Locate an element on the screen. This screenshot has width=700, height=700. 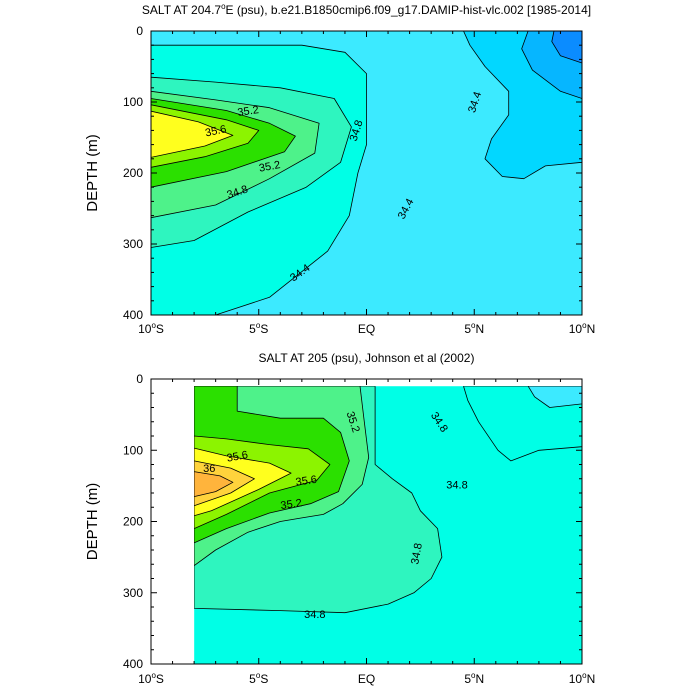
contour-label: 36 is located at coordinates (209, 469).